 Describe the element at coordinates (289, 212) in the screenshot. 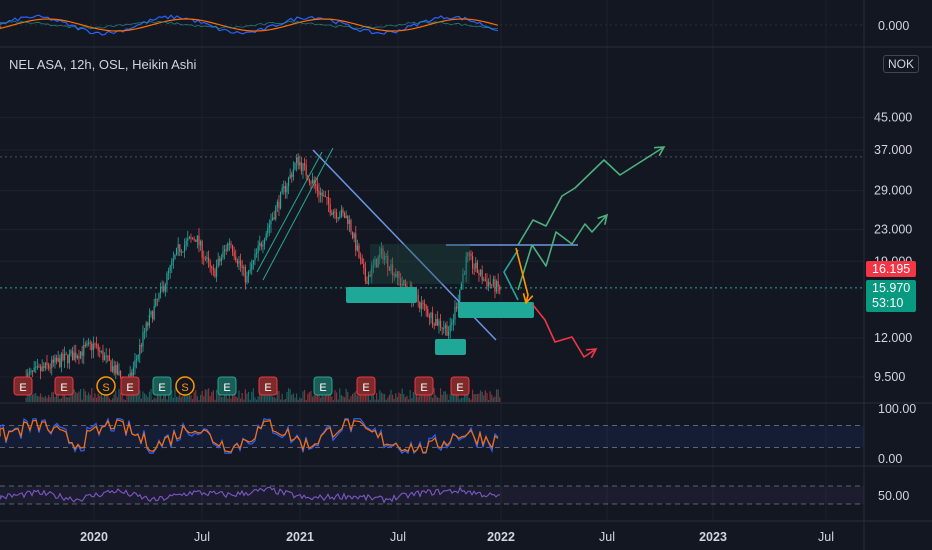

I see `uptrend-channel-lower` at that location.